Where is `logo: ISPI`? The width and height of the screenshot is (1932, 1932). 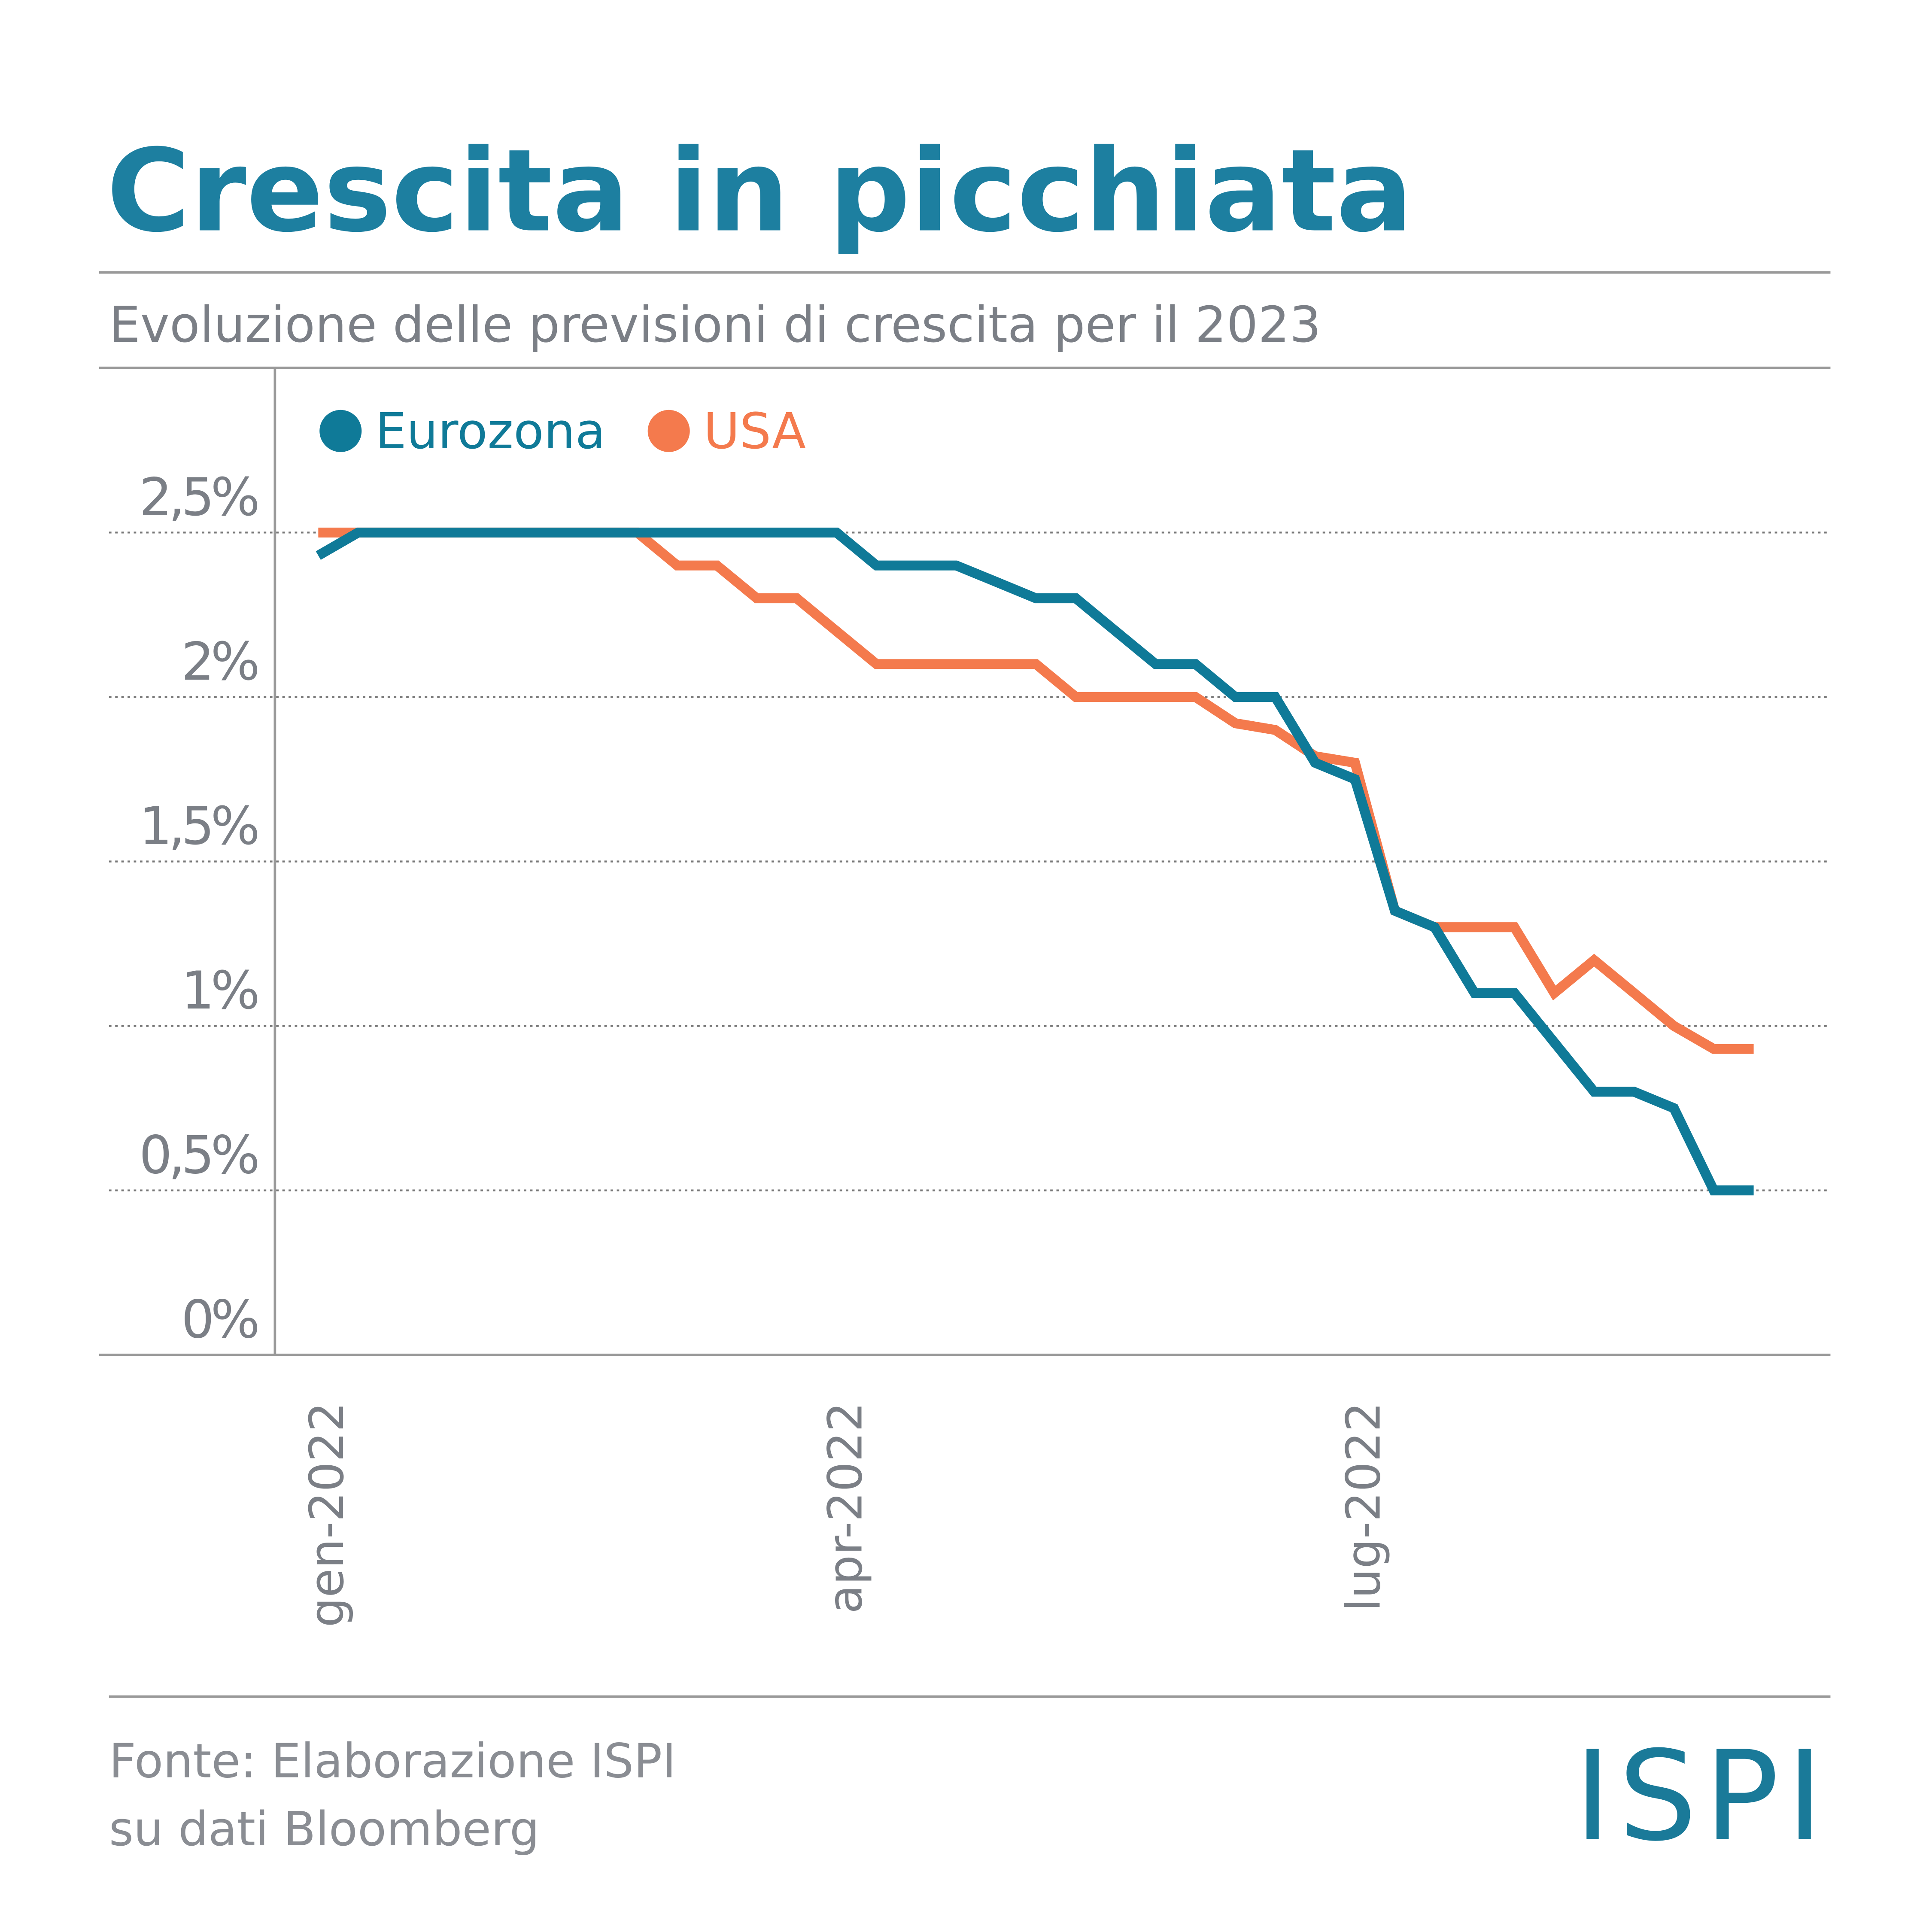
logo: ISPI is located at coordinates (1702, 1797).